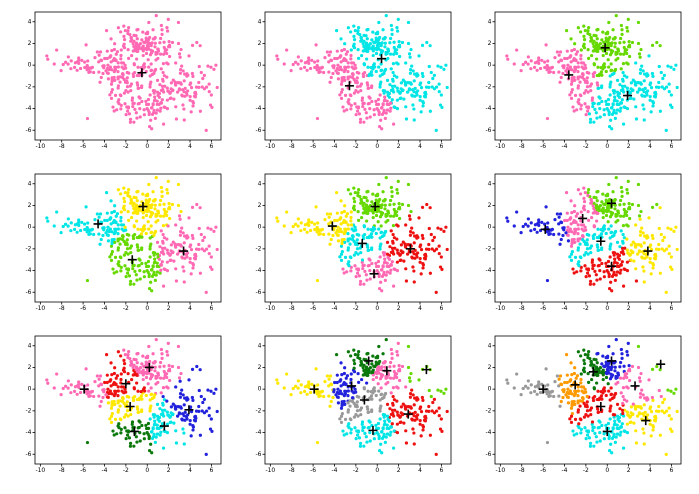 The image size is (699, 494). I want to click on subplot-k4, so click(118, 245).